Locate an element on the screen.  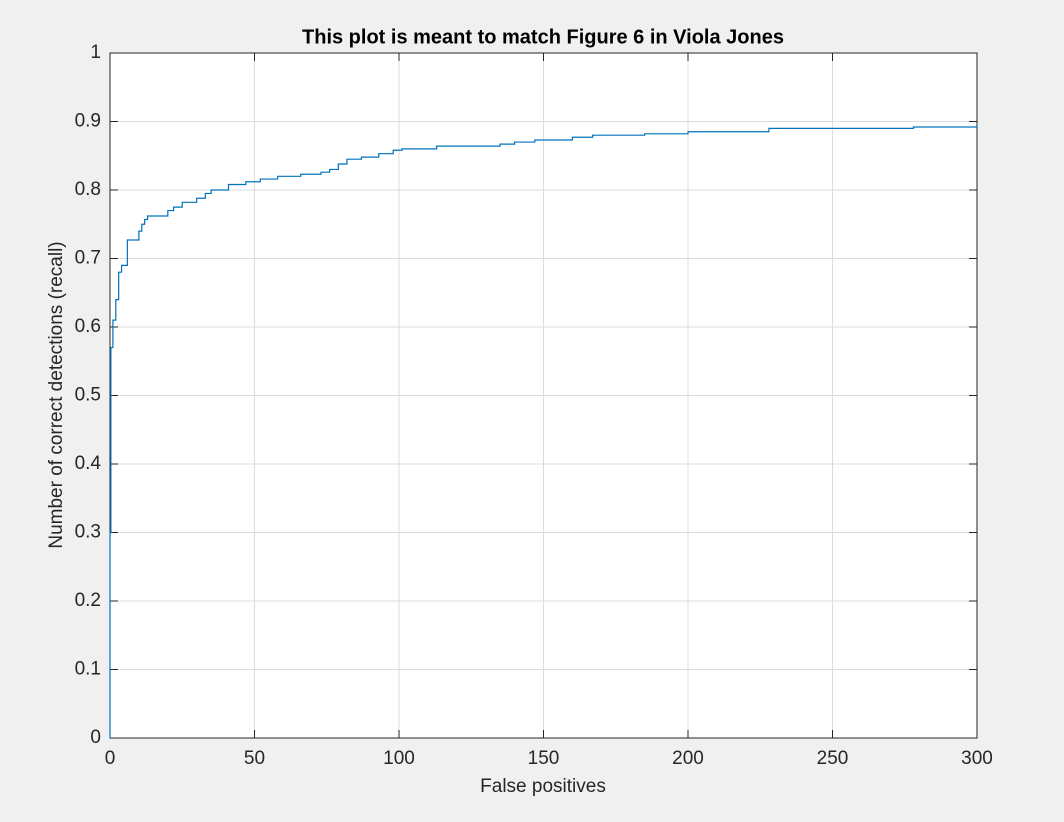
y-tick-label: 0.1 is located at coordinates (88, 669).